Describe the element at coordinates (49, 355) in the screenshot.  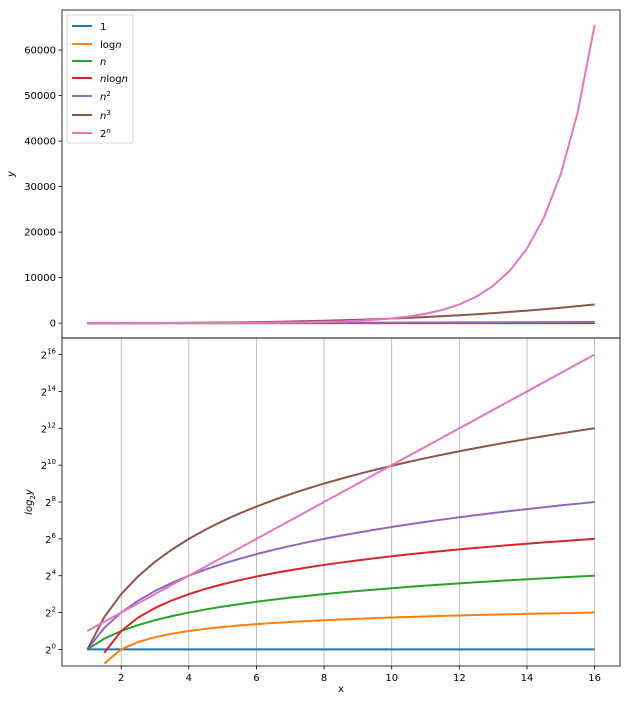
I see `bottom-y-tick-label: 216` at that location.